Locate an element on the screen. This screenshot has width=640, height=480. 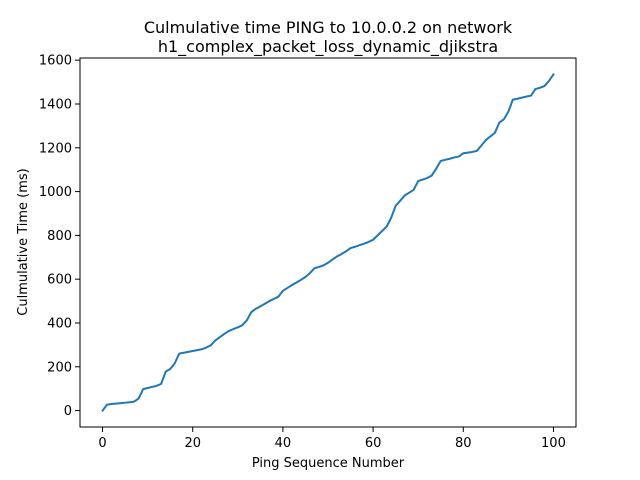
x-tick-label: 60 is located at coordinates (373, 443).